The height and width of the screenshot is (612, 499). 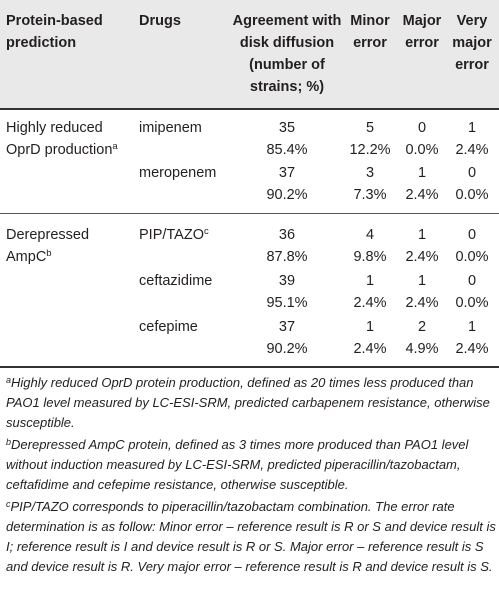 What do you see at coordinates (9, 380) in the screenshot?
I see `footnote-mark: a` at bounding box center [9, 380].